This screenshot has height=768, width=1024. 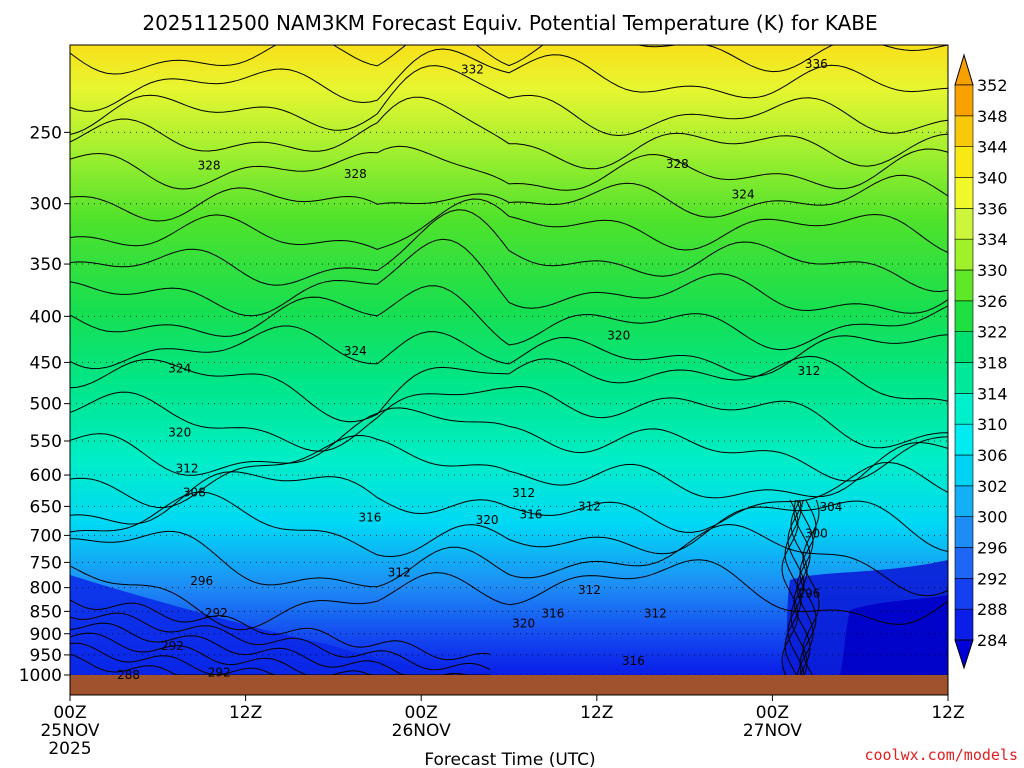 What do you see at coordinates (69, 749) in the screenshot?
I see `x-tick-year-0: 2025` at bounding box center [69, 749].